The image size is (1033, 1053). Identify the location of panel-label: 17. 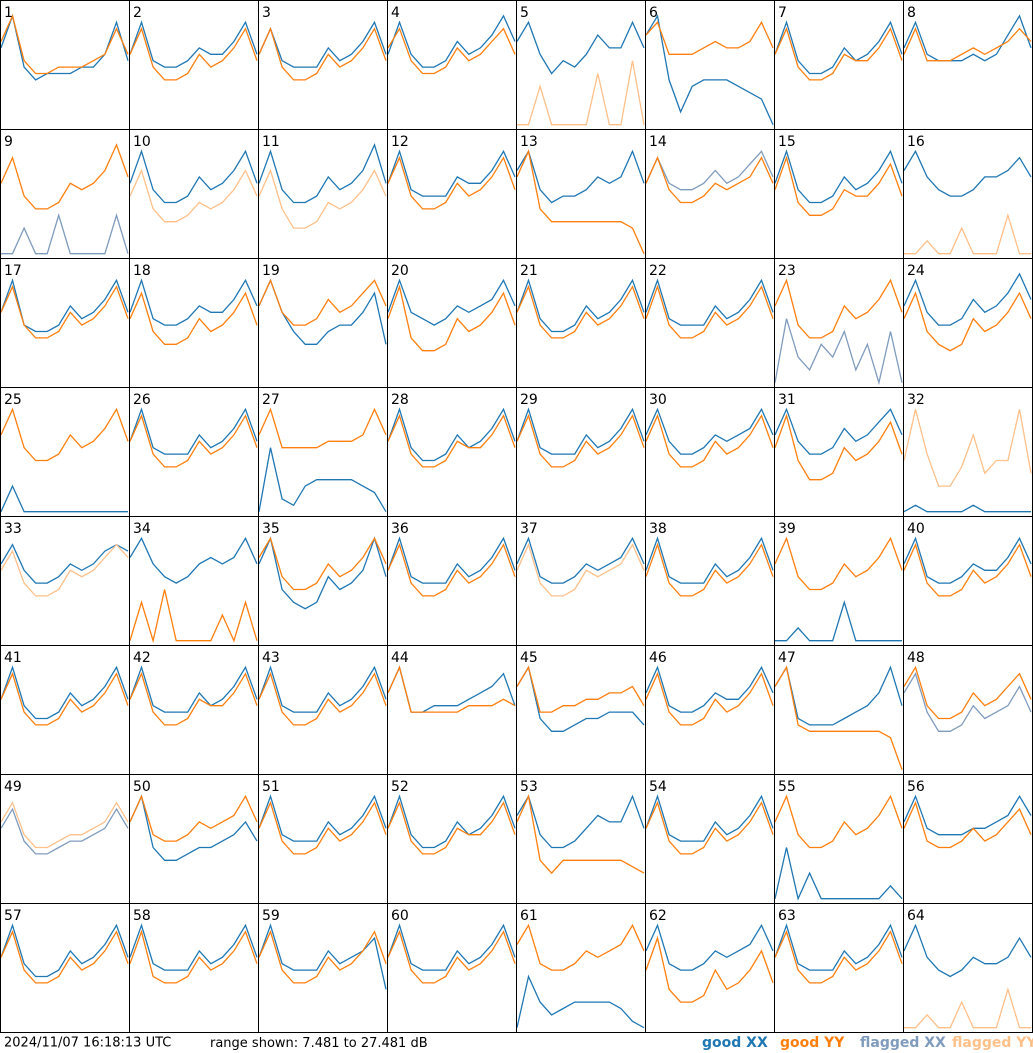
(13, 271).